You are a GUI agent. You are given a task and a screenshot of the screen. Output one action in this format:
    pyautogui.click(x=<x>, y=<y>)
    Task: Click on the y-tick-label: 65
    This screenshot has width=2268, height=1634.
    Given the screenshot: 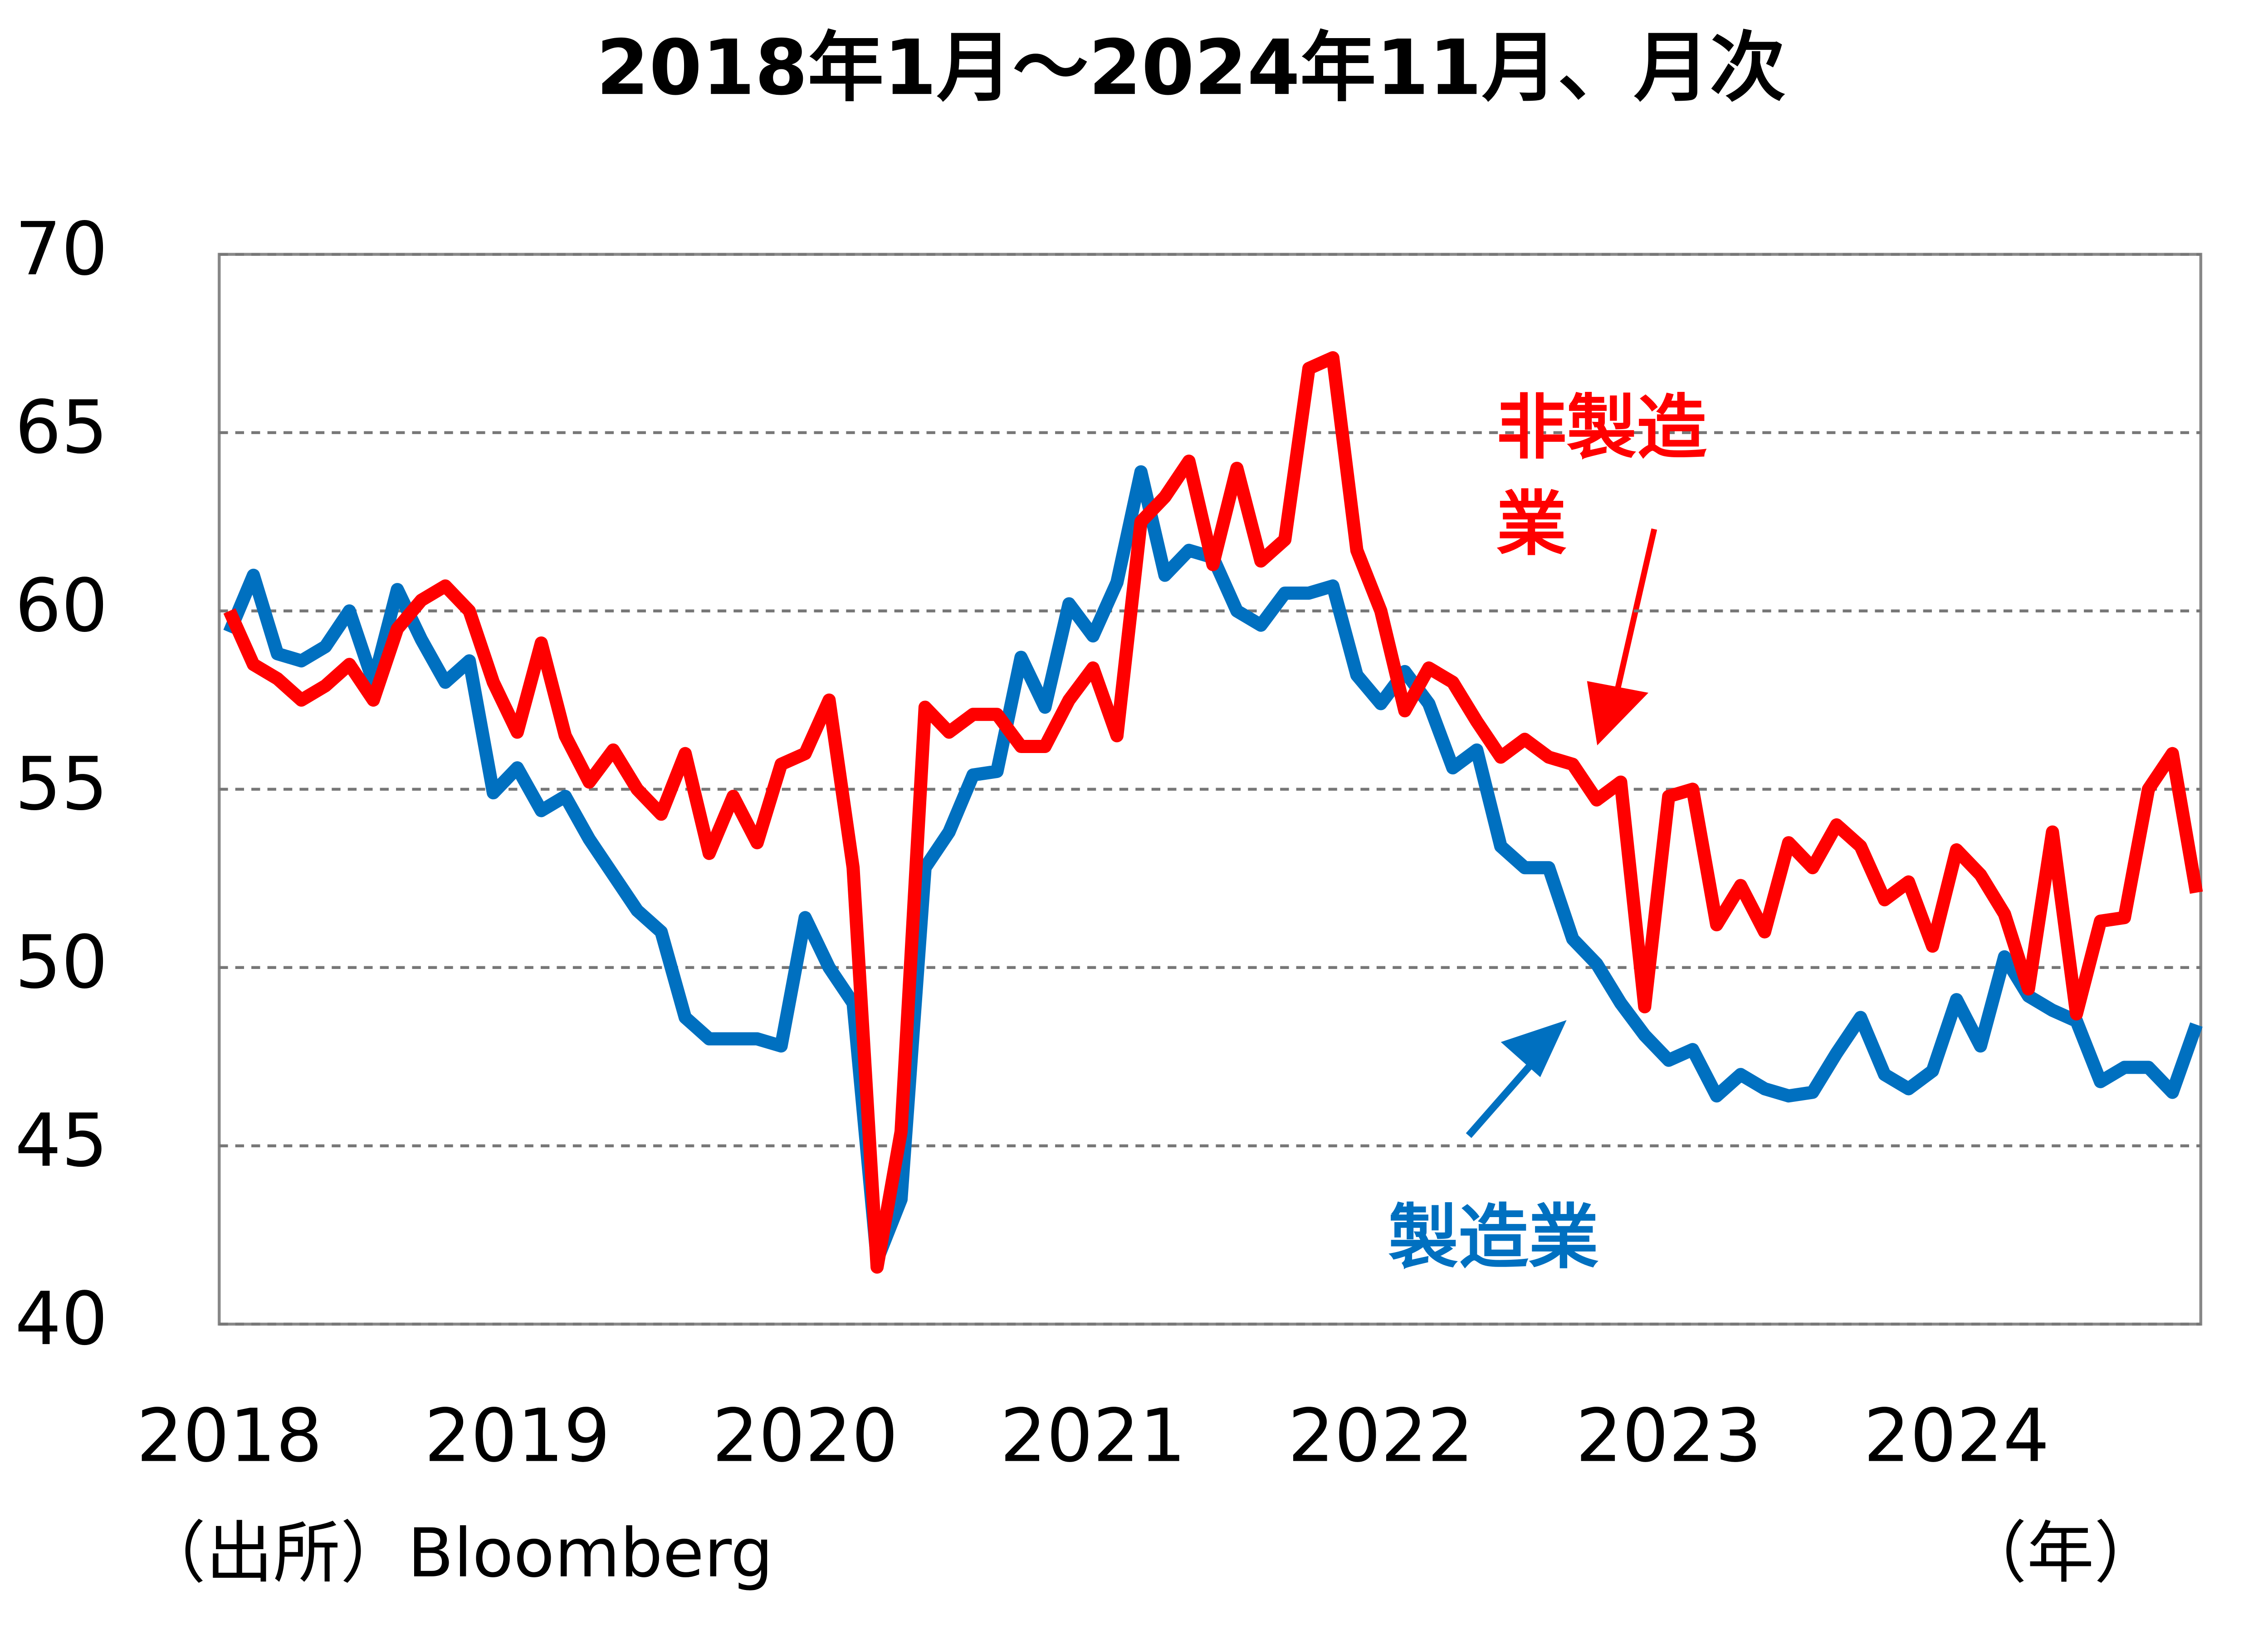 What is the action you would take?
    pyautogui.click(x=61, y=427)
    